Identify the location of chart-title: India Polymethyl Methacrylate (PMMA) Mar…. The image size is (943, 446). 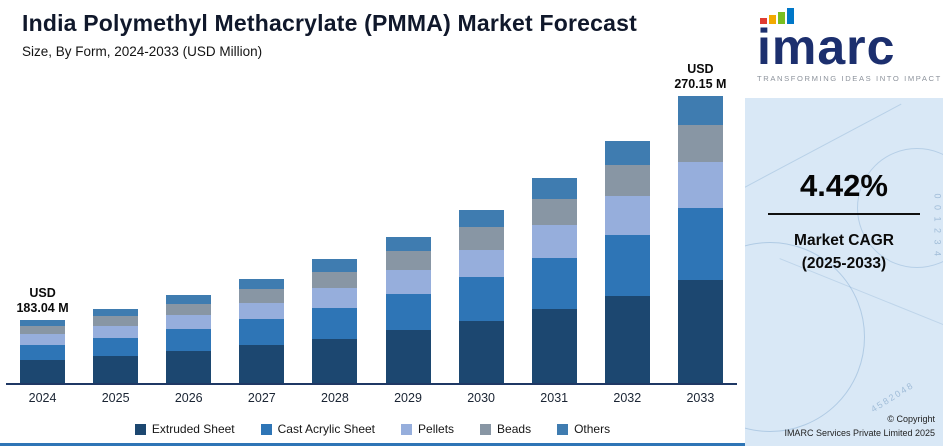
(329, 23).